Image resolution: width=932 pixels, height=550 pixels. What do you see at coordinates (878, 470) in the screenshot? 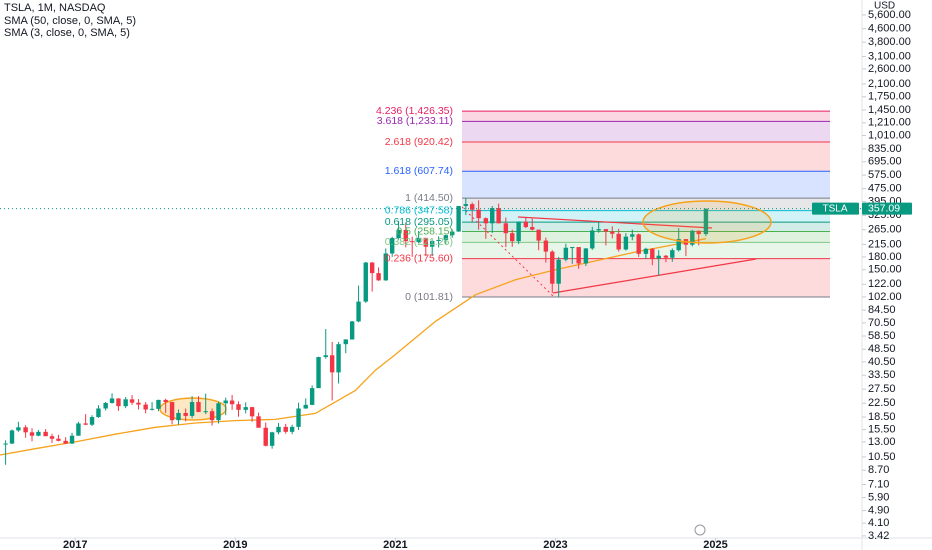
I see `y-tick-label: 8.70` at bounding box center [878, 470].